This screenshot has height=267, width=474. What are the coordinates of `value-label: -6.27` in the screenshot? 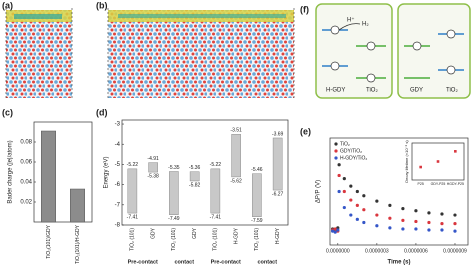 It's located at (278, 194).